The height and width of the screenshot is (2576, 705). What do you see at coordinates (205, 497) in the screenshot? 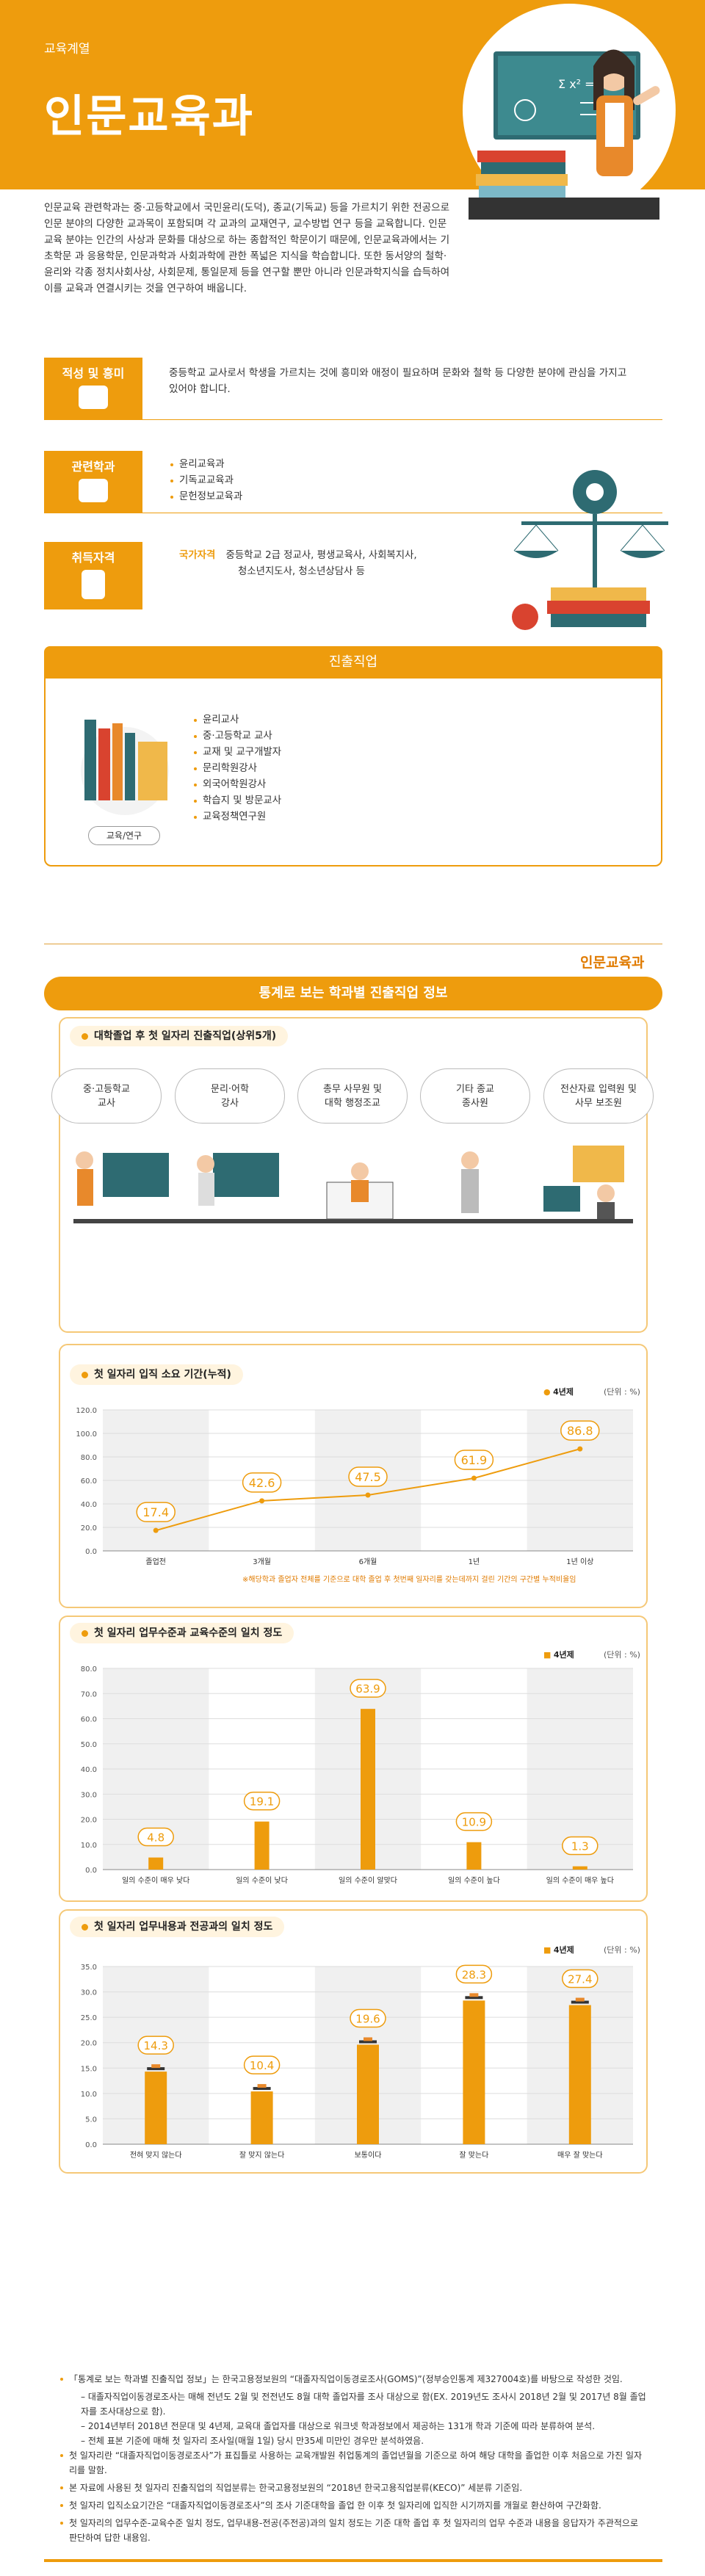
I see `list-item: 문헌정보교육과` at bounding box center [205, 497].